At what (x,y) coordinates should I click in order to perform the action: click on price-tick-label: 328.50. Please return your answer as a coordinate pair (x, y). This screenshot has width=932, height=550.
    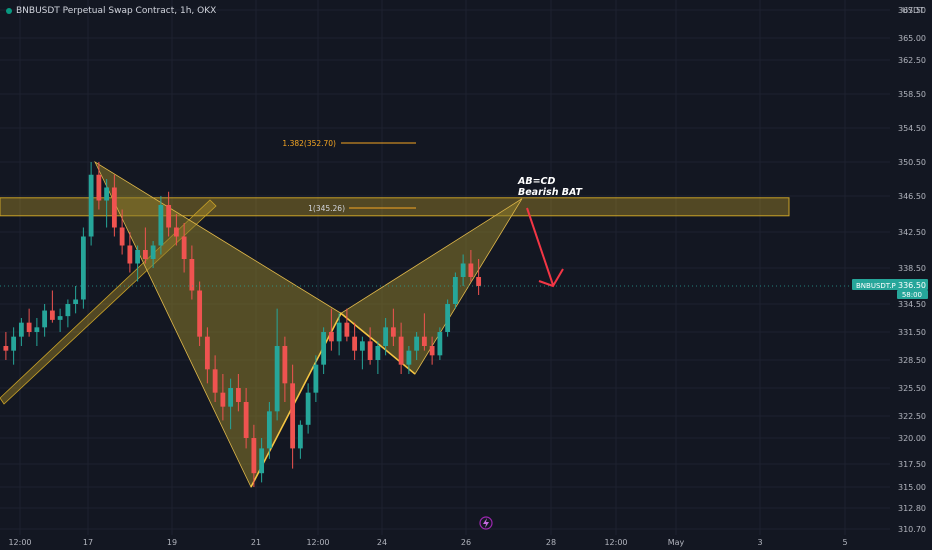
    Looking at the image, I should click on (912, 360).